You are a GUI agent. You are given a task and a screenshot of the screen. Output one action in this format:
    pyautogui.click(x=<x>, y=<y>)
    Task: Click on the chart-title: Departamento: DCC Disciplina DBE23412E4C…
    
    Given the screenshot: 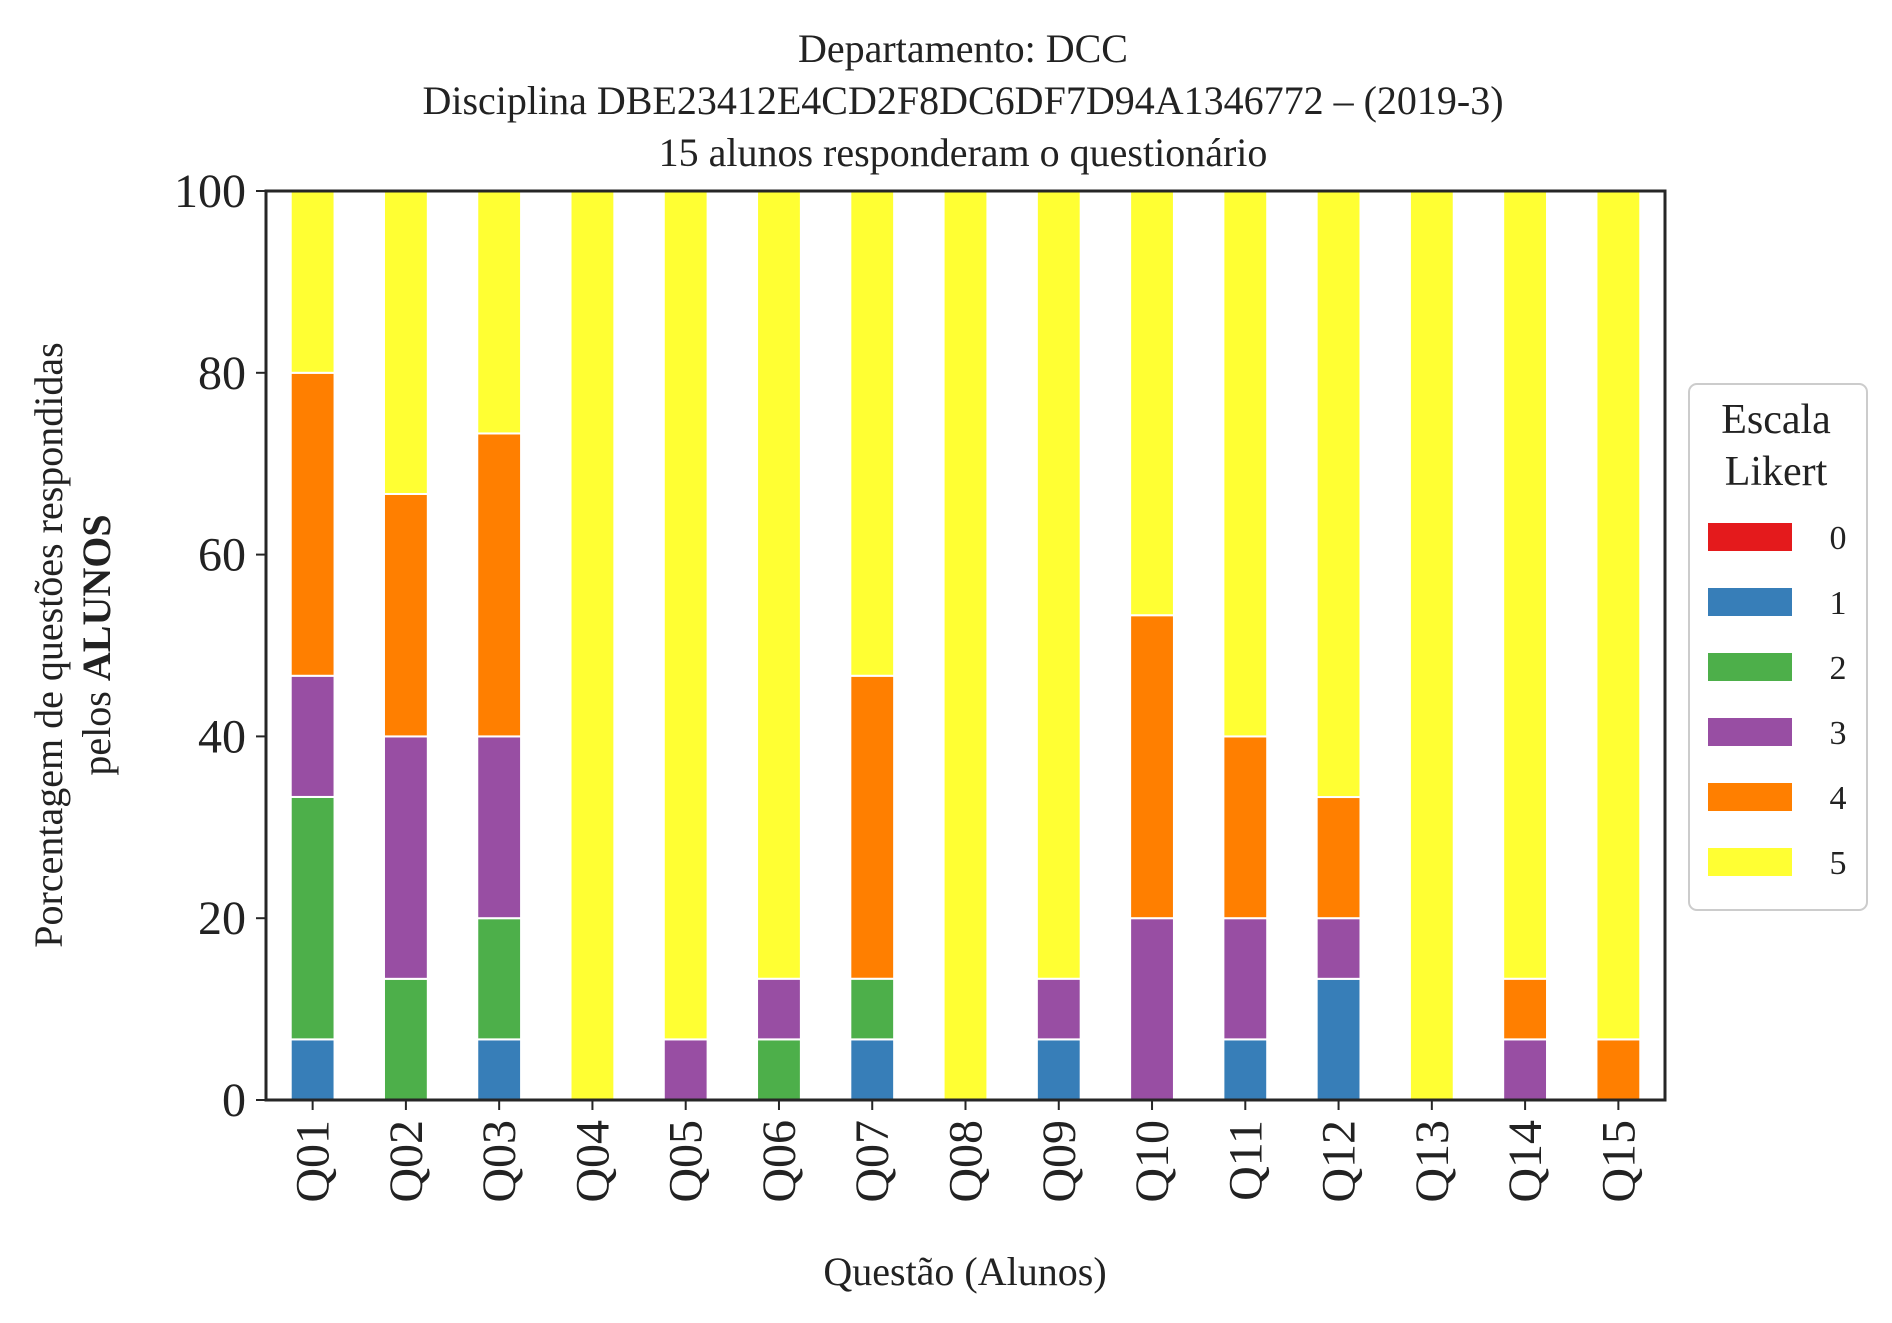 What is the action you would take?
    pyautogui.click(x=962, y=100)
    